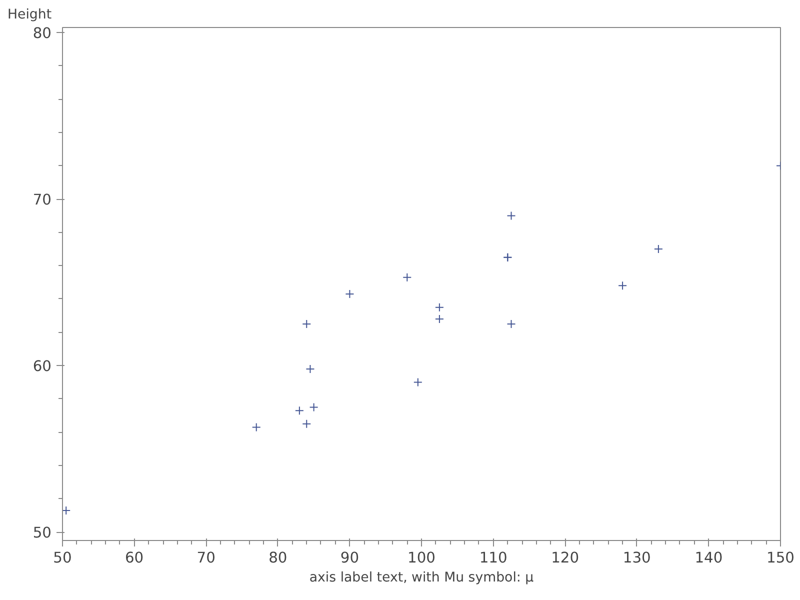  What do you see at coordinates (42, 367) in the screenshot?
I see `y-tick-label: 60` at bounding box center [42, 367].